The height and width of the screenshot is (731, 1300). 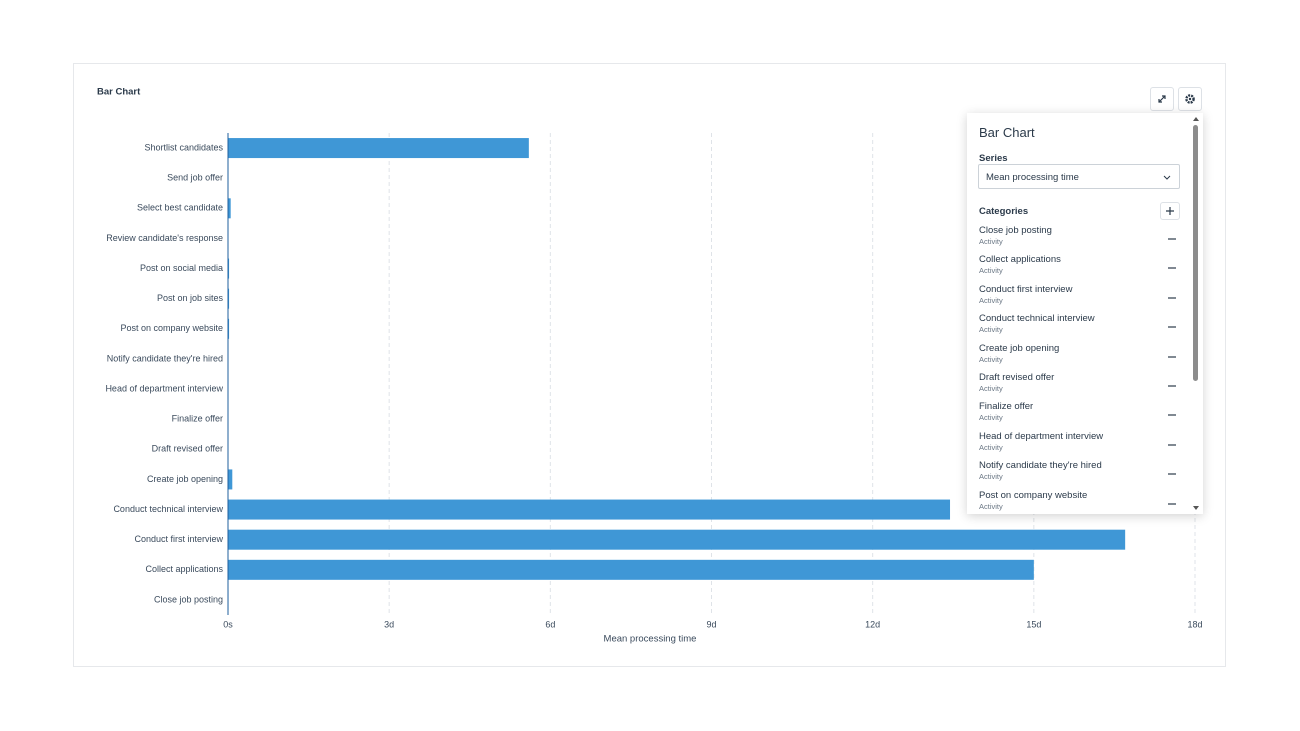 What do you see at coordinates (1015, 230) in the screenshot?
I see `category-name: Close job posting` at bounding box center [1015, 230].